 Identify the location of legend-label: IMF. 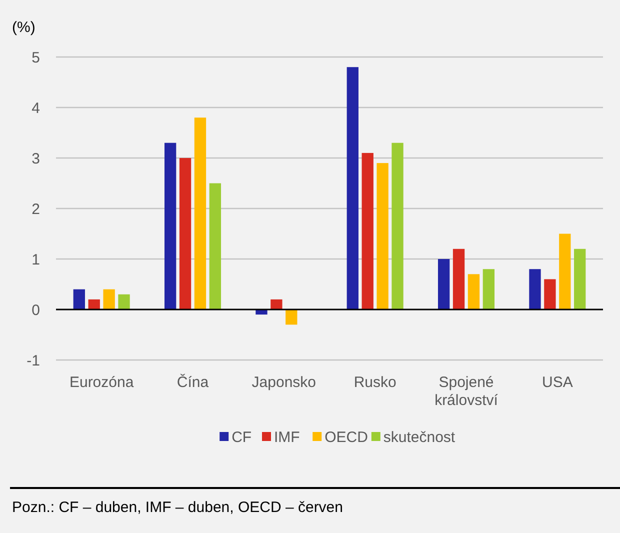
(287, 437).